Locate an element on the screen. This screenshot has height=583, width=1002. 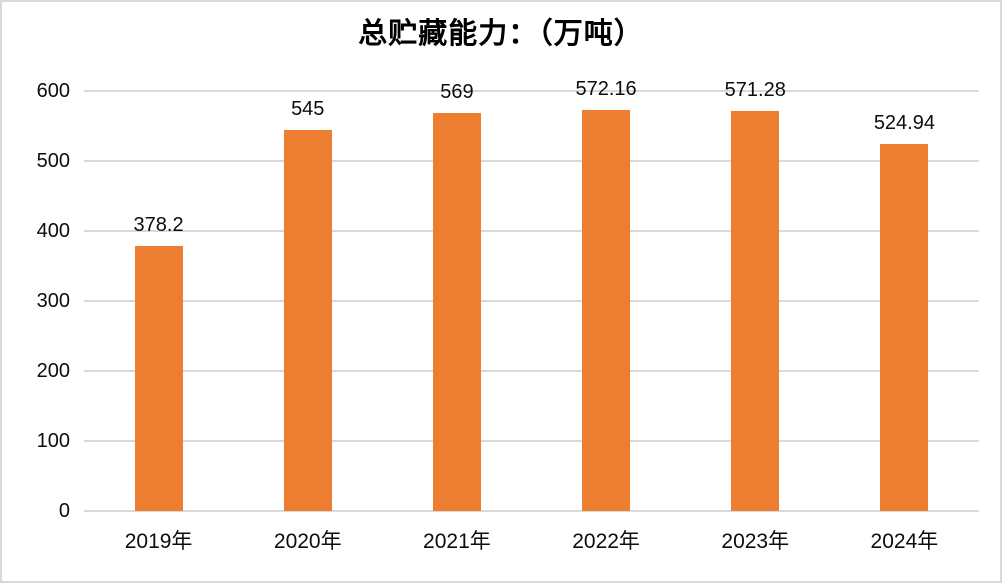
x-axis-tick-label: 2022年 is located at coordinates (606, 541).